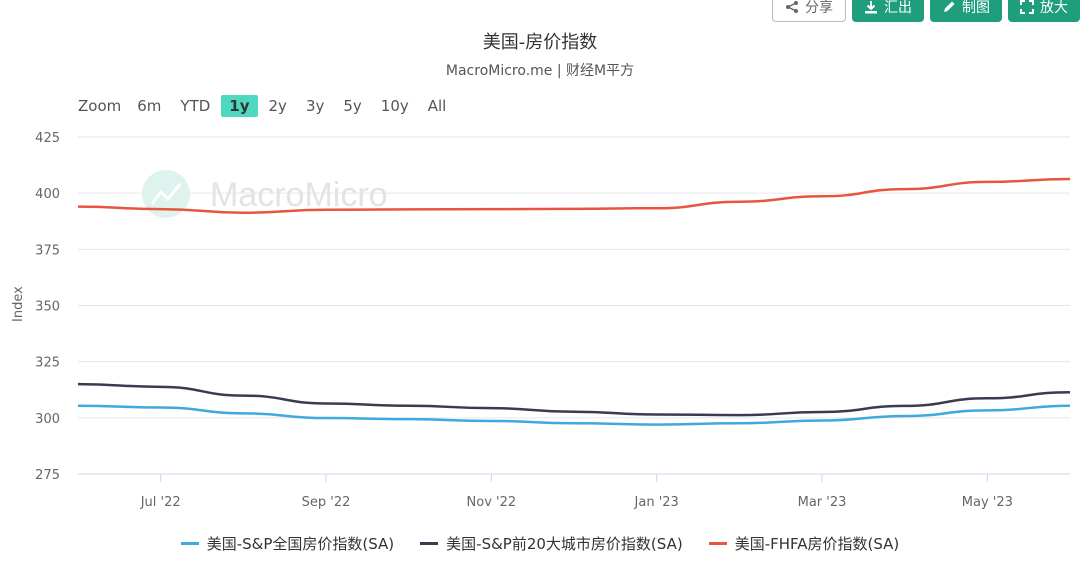 The image size is (1080, 576). What do you see at coordinates (926, 11) in the screenshot?
I see `toolbar: 分享 汇出 制图 放大` at bounding box center [926, 11].